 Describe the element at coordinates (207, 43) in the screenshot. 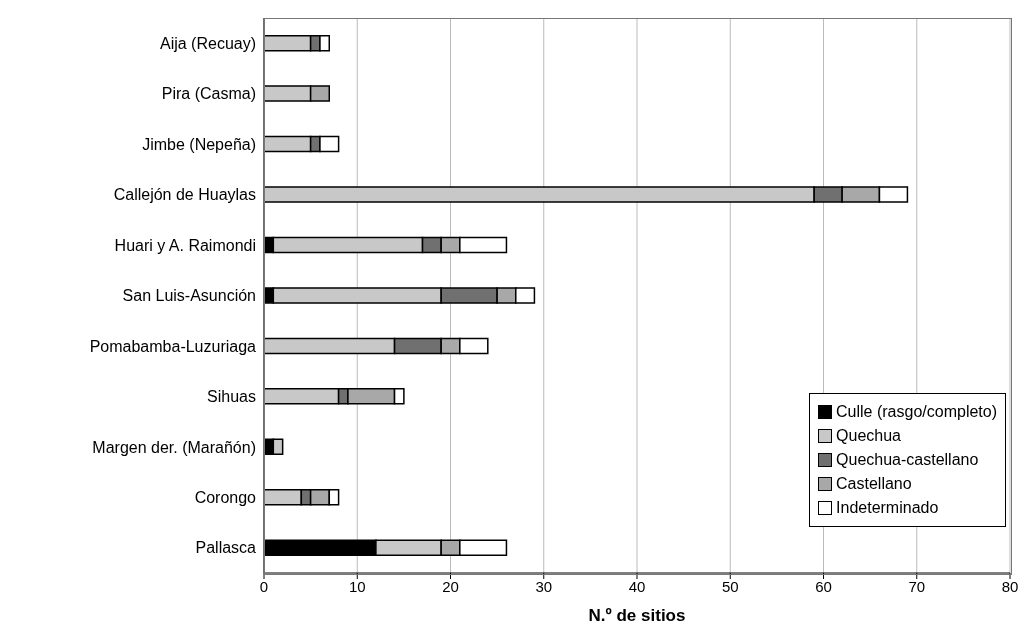

I see `y-tick-label: Aija (Recuay)` at that location.